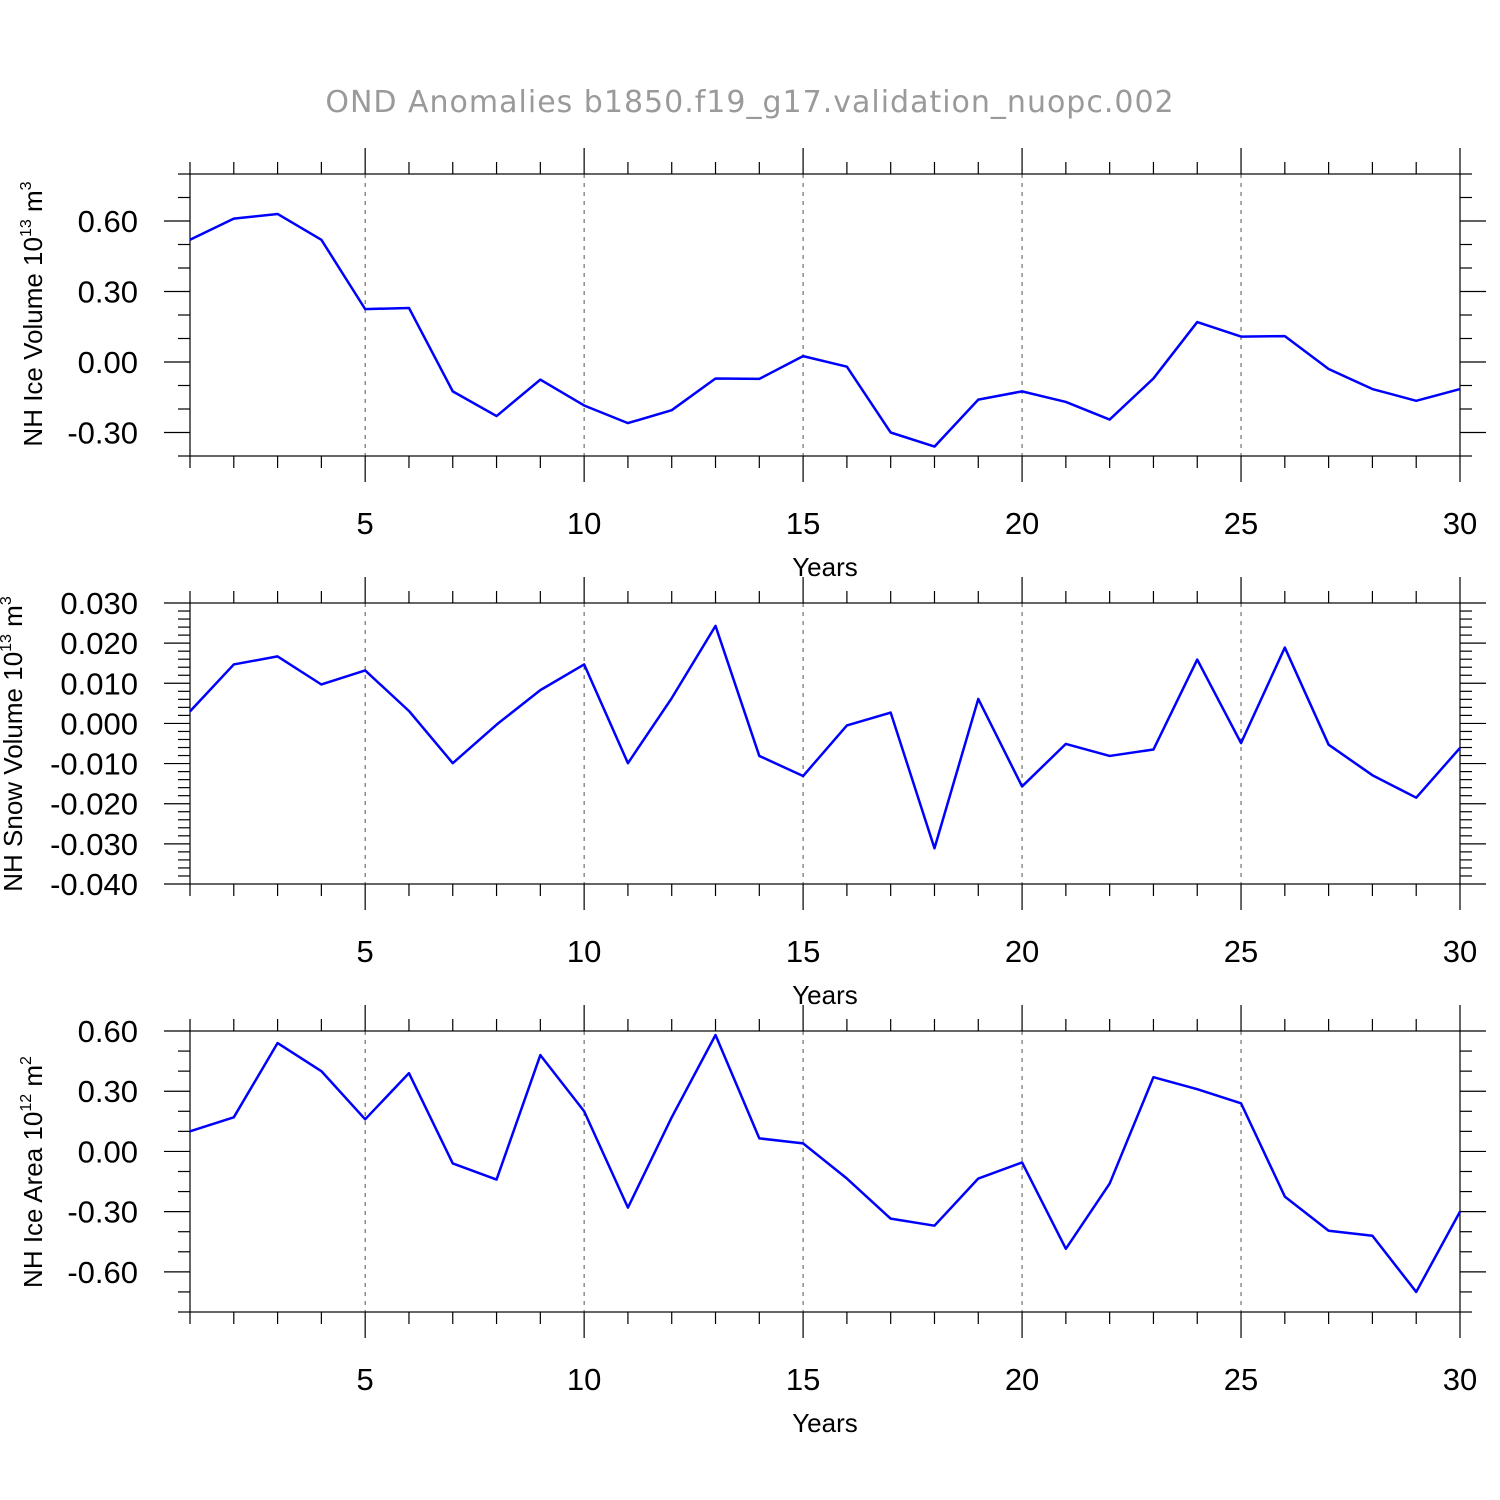  I want to click on x-axis-label-snow-volume: Years, so click(825, 995).